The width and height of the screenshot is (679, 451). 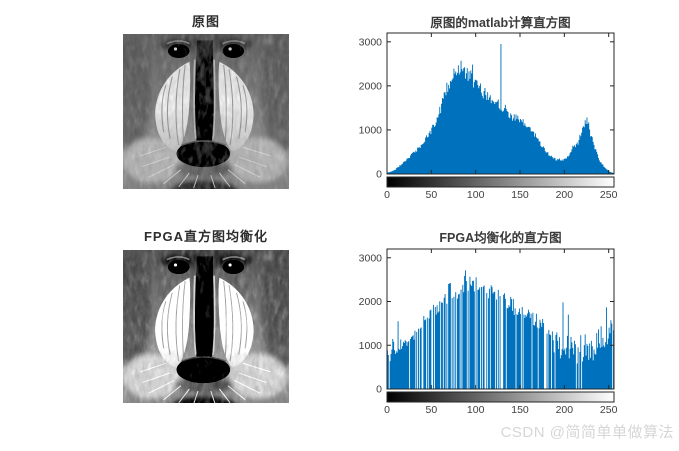 What do you see at coordinates (206, 326) in the screenshot?
I see `equalized-image` at bounding box center [206, 326].